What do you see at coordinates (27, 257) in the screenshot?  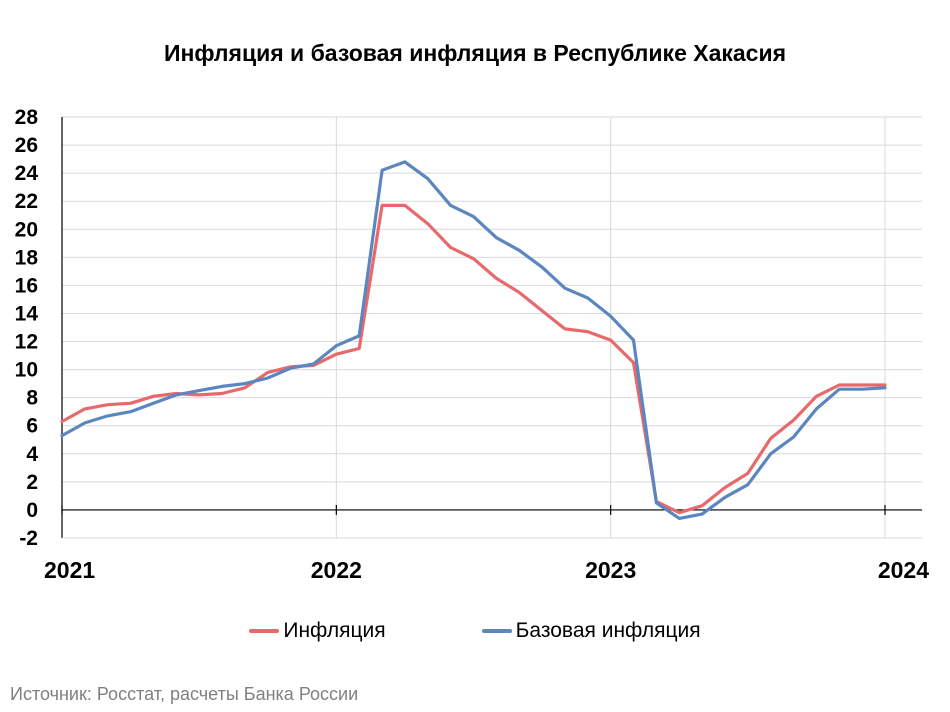 I see `y-tick-label: 18` at bounding box center [27, 257].